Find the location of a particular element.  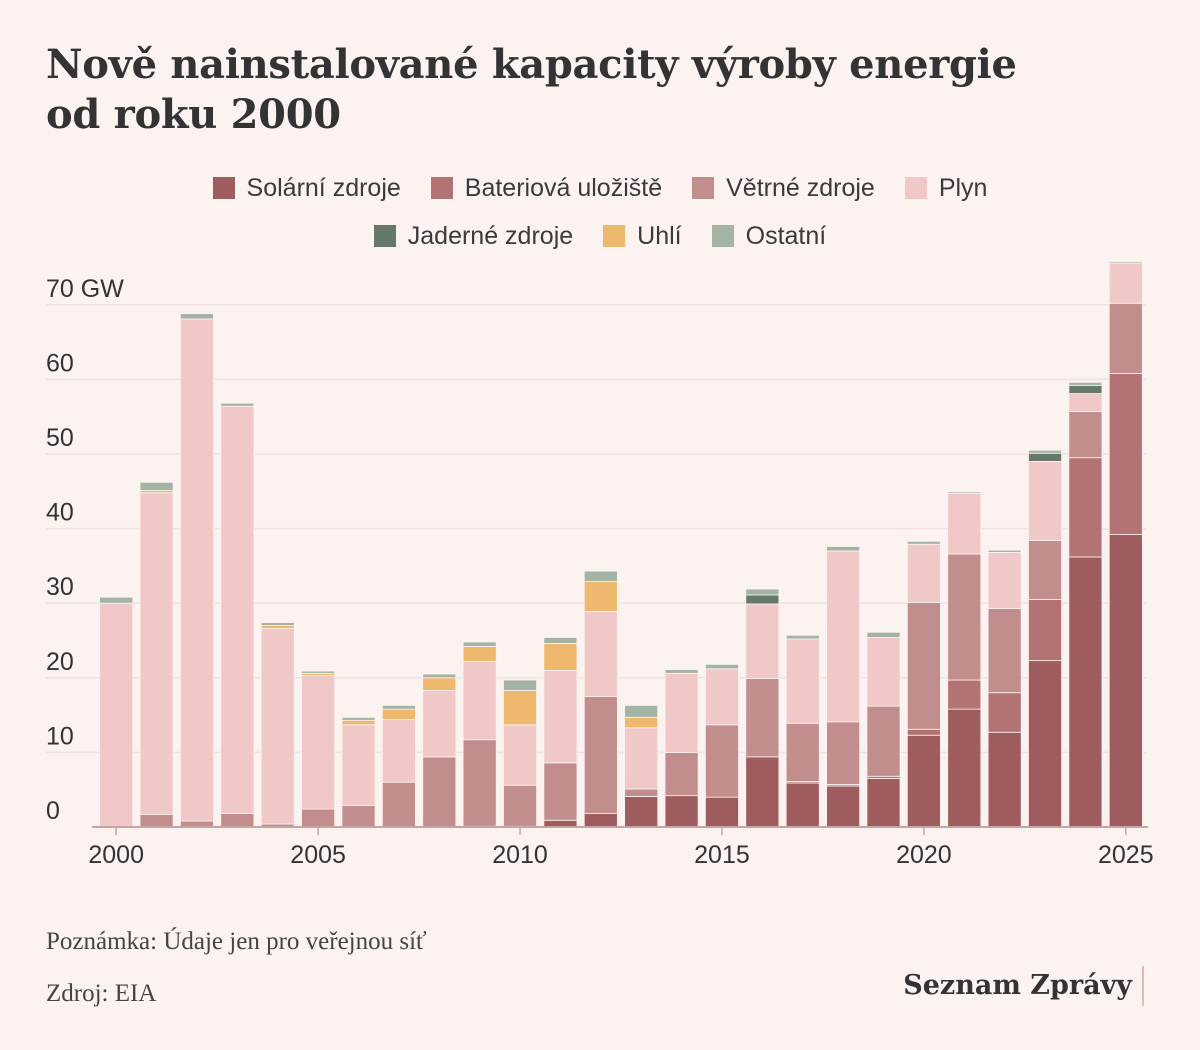

legend-swatch-gas is located at coordinates (915, 188).